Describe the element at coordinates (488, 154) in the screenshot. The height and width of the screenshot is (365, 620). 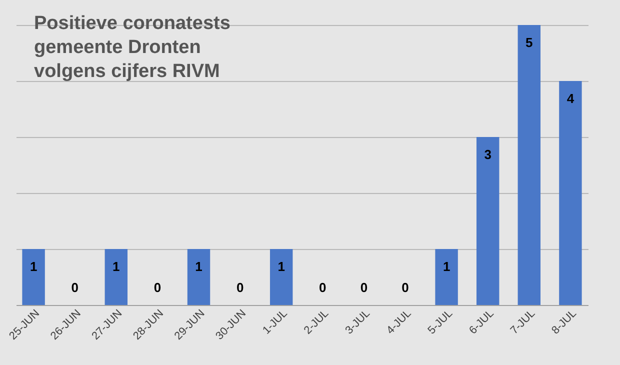
I see `data-label: 3` at that location.